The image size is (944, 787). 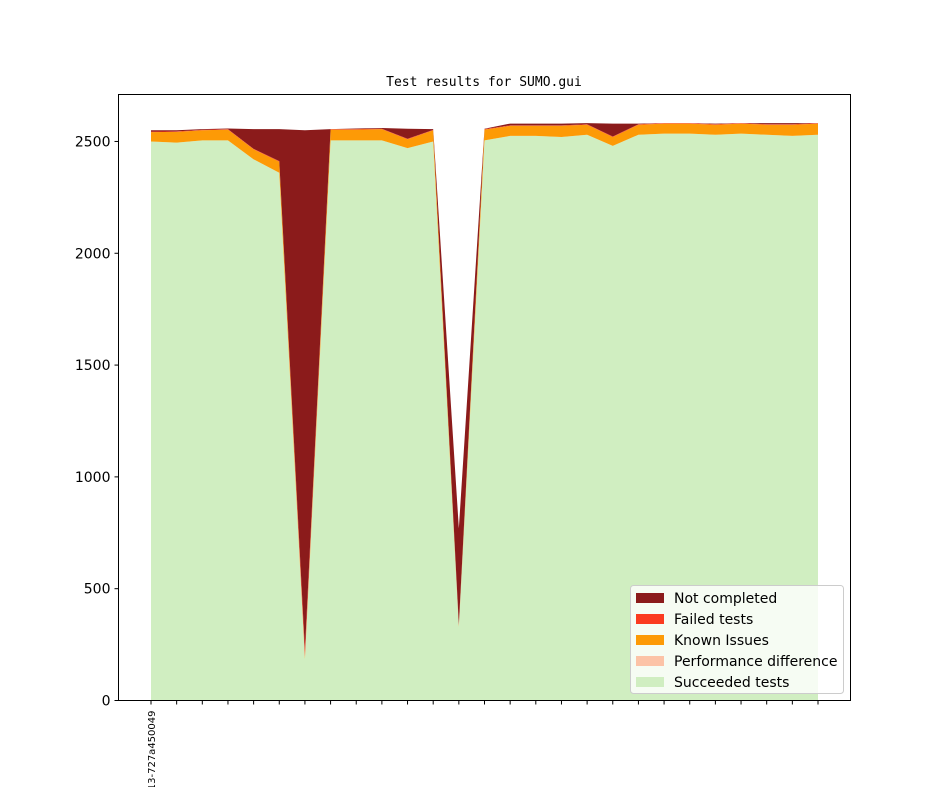 I want to click on x-axis: 13-727a450049, so click(x=483, y=743).